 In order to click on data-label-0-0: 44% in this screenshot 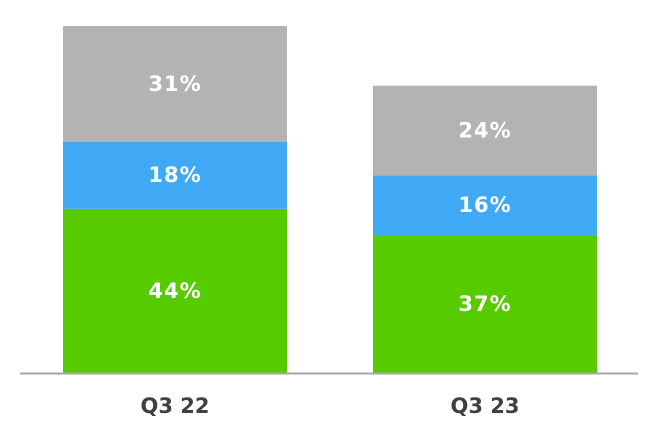, I will do `click(174, 291)`.